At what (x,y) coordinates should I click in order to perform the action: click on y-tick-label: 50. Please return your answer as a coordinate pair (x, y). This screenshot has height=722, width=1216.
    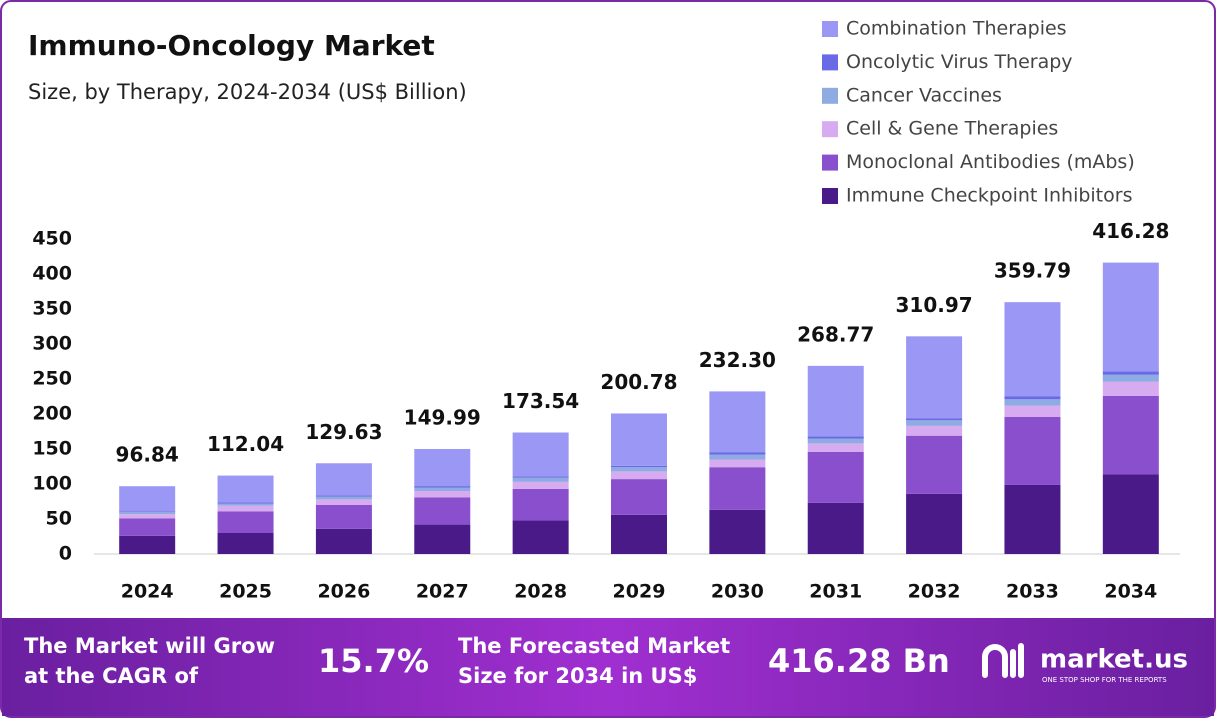
    Looking at the image, I should click on (59, 519).